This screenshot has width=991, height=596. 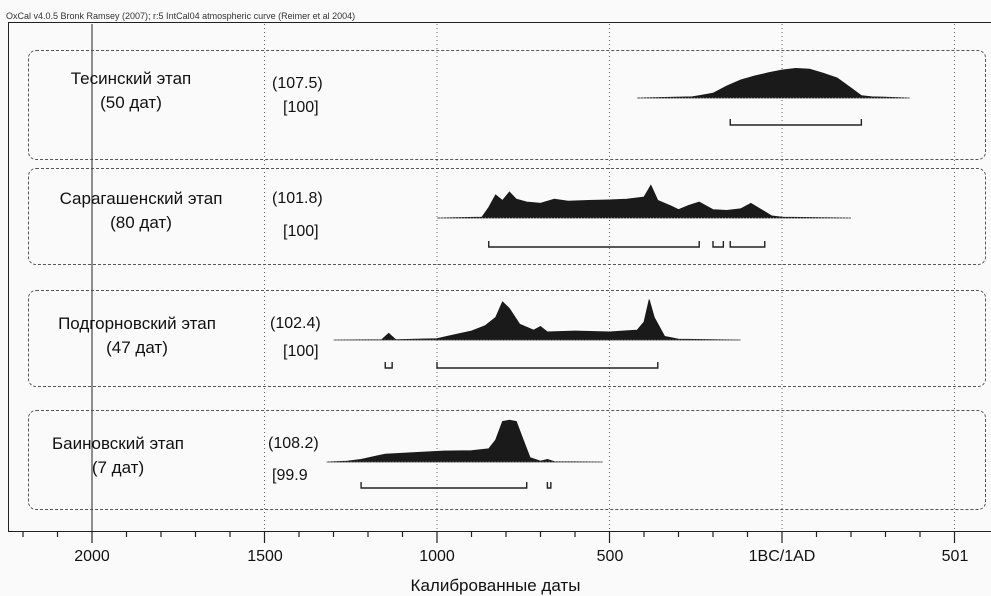 What do you see at coordinates (131, 102) in the screenshot?
I see `phase-count: (50 дат)` at bounding box center [131, 102].